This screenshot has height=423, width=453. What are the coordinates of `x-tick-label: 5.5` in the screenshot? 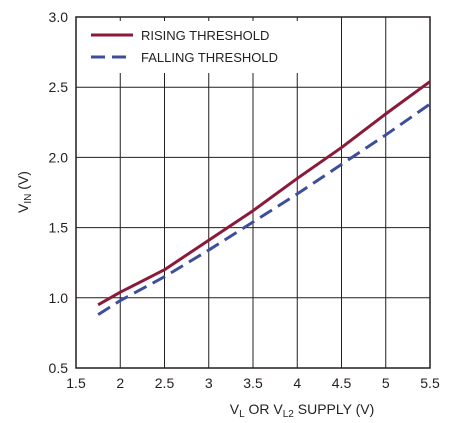 It's located at (430, 383).